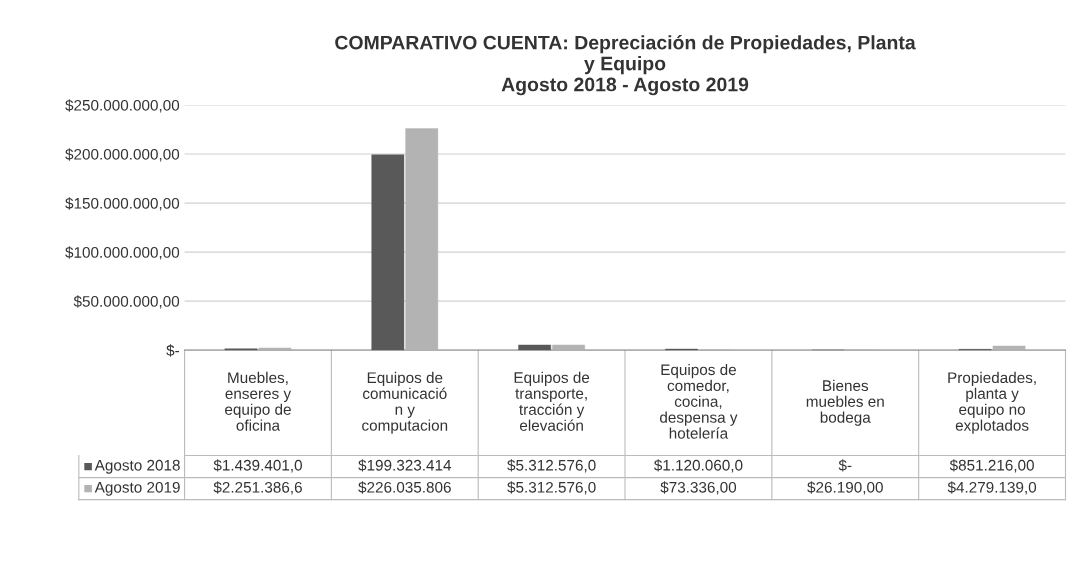 Image resolution: width=1073 pixels, height=574 pixels. What do you see at coordinates (137, 488) in the screenshot?
I see `legend-label: Agosto 2019` at bounding box center [137, 488].